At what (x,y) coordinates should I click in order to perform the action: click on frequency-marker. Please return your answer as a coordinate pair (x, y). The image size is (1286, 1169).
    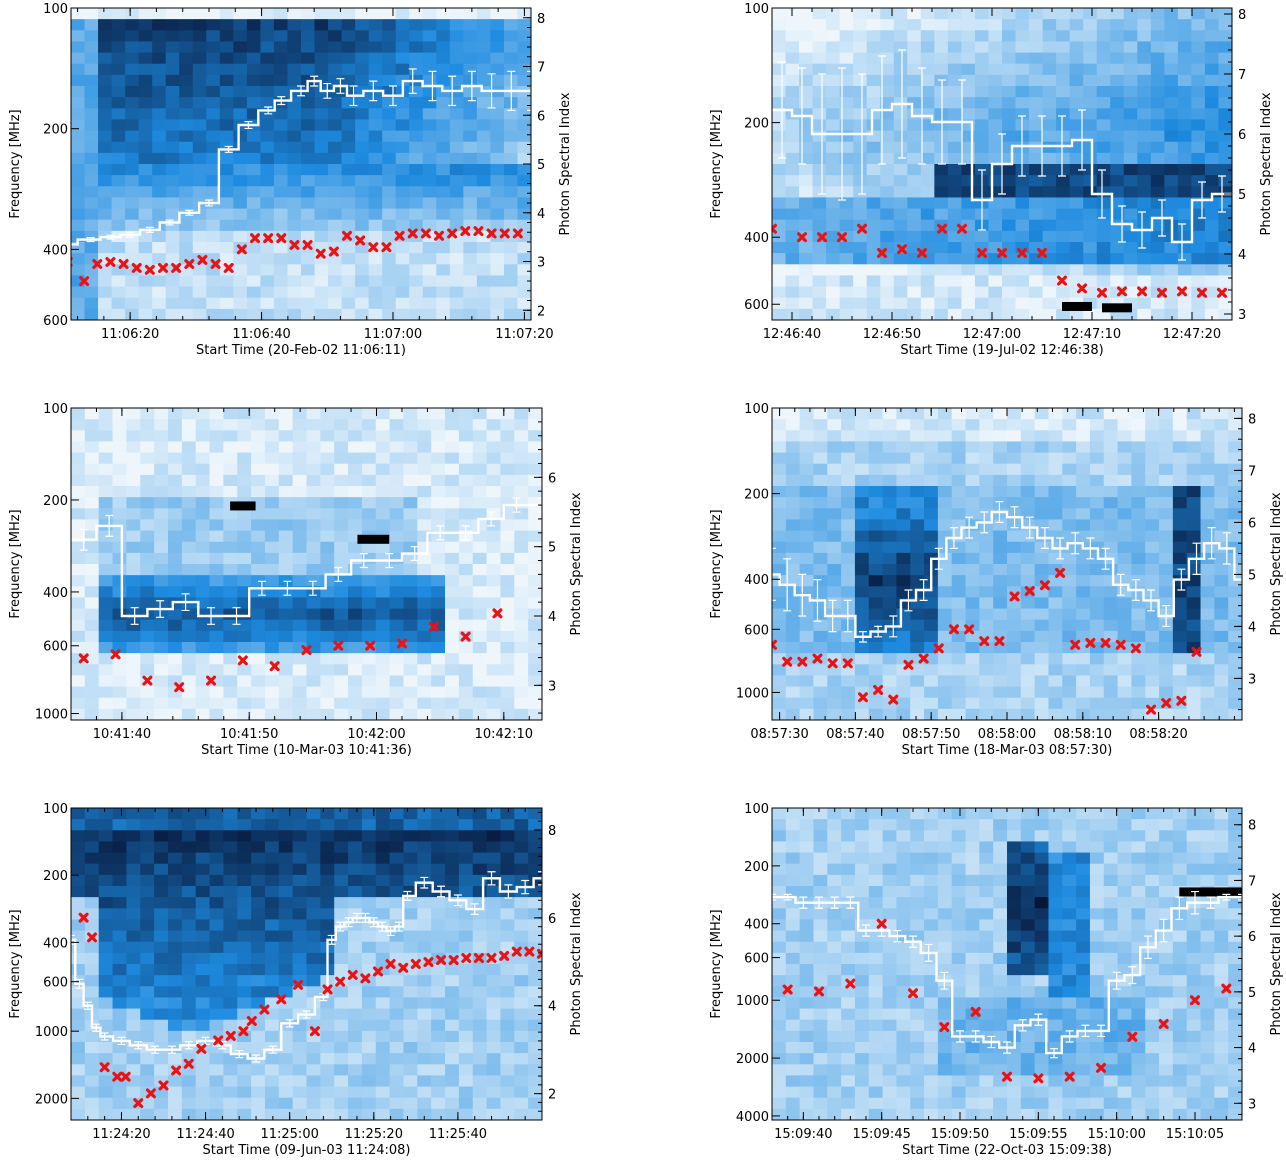
    Looking at the image, I should click on (984, 641).